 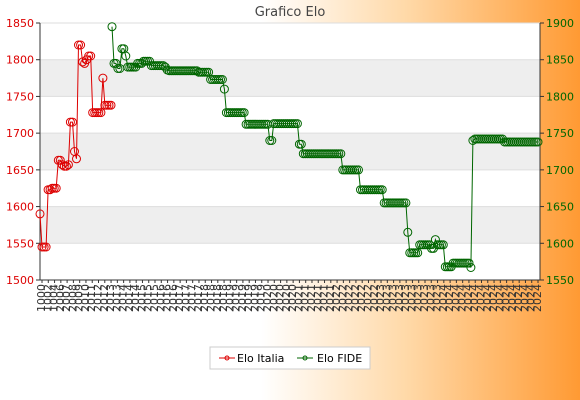 What do you see at coordinates (560, 23) in the screenshot?
I see `y-right-tick-label: 1900` at bounding box center [560, 23].